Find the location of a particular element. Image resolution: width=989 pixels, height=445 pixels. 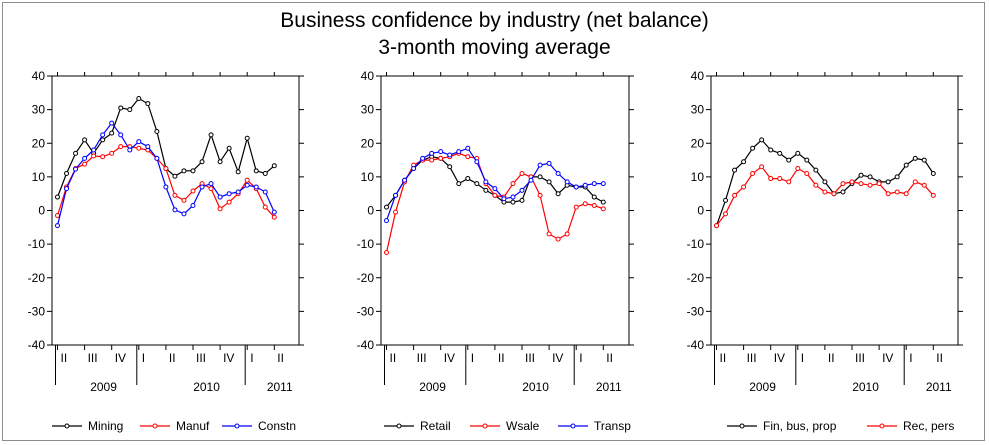

y-tick-label: -10 is located at coordinates (37, 244).